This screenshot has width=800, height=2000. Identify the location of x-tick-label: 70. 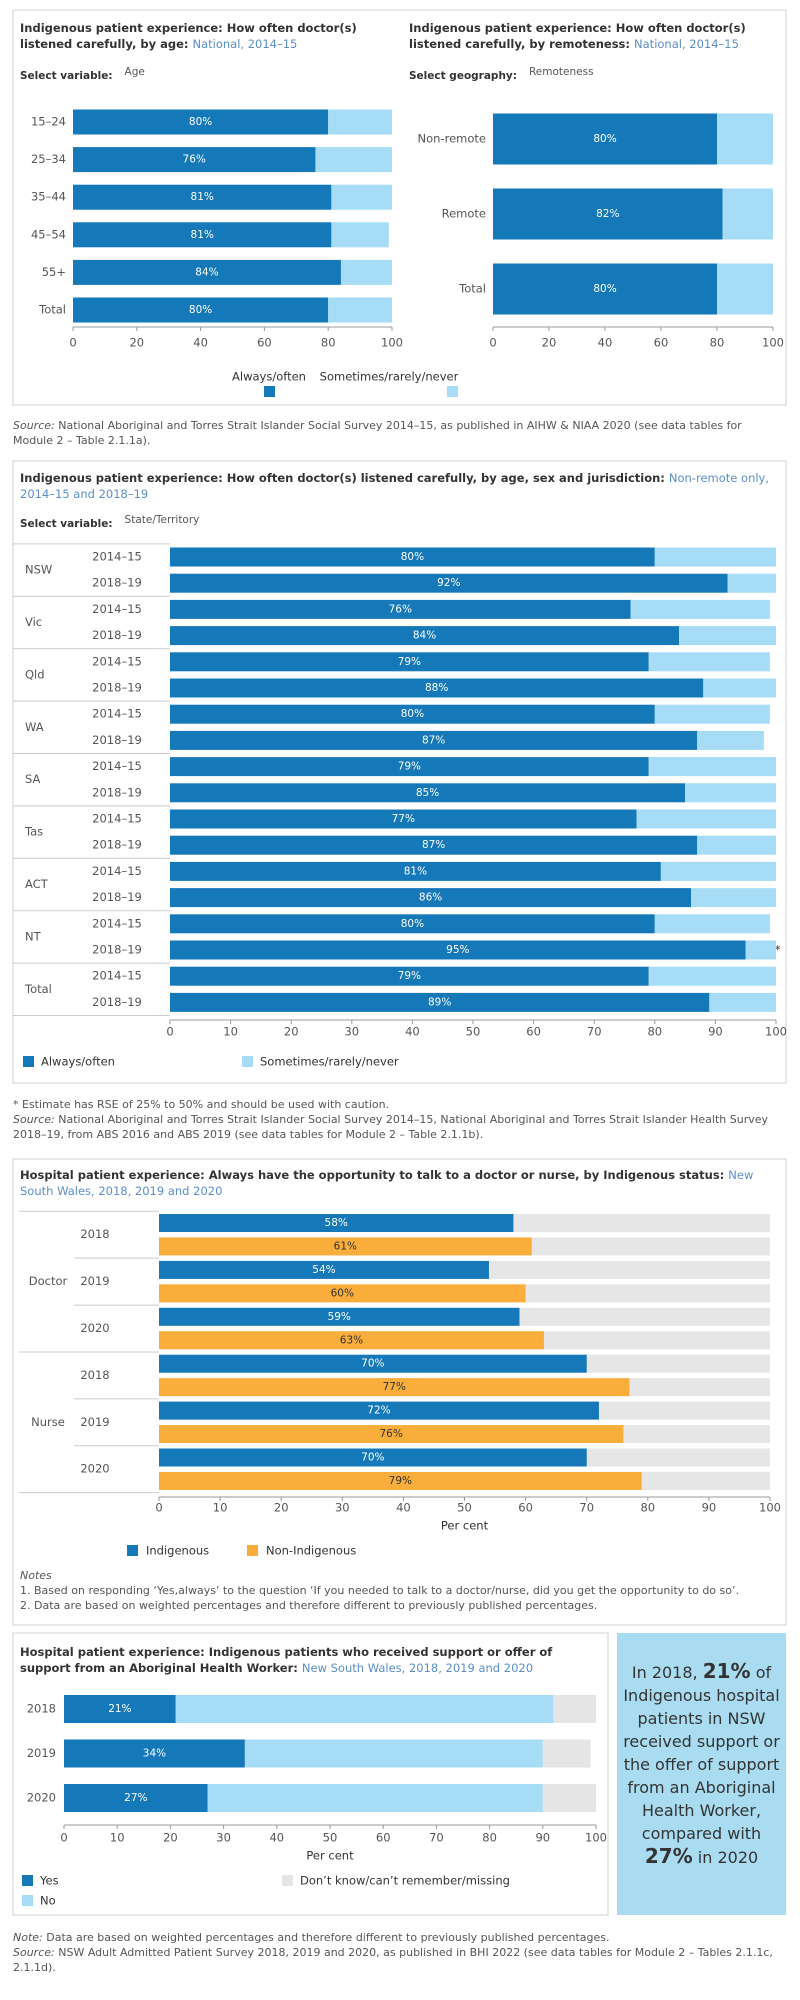
(436, 1838).